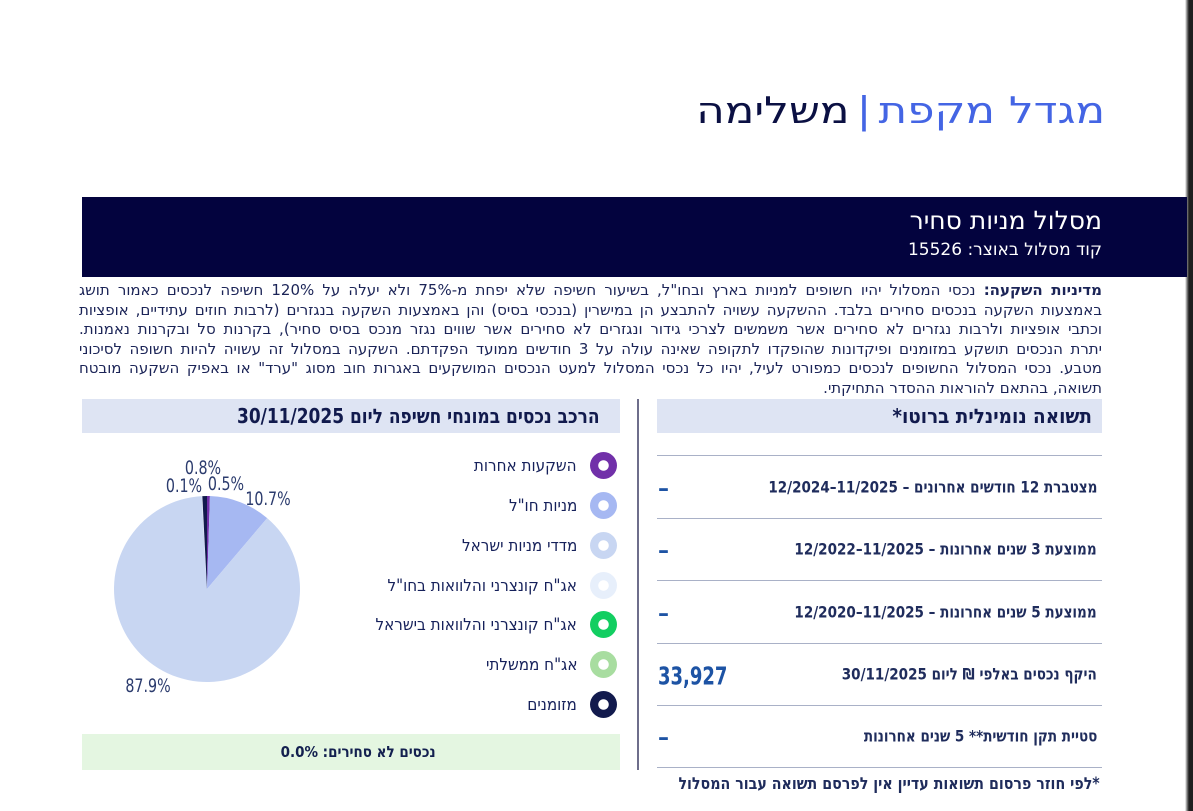  I want to click on page-title-brand: מגדל מקפת, so click(991, 110).